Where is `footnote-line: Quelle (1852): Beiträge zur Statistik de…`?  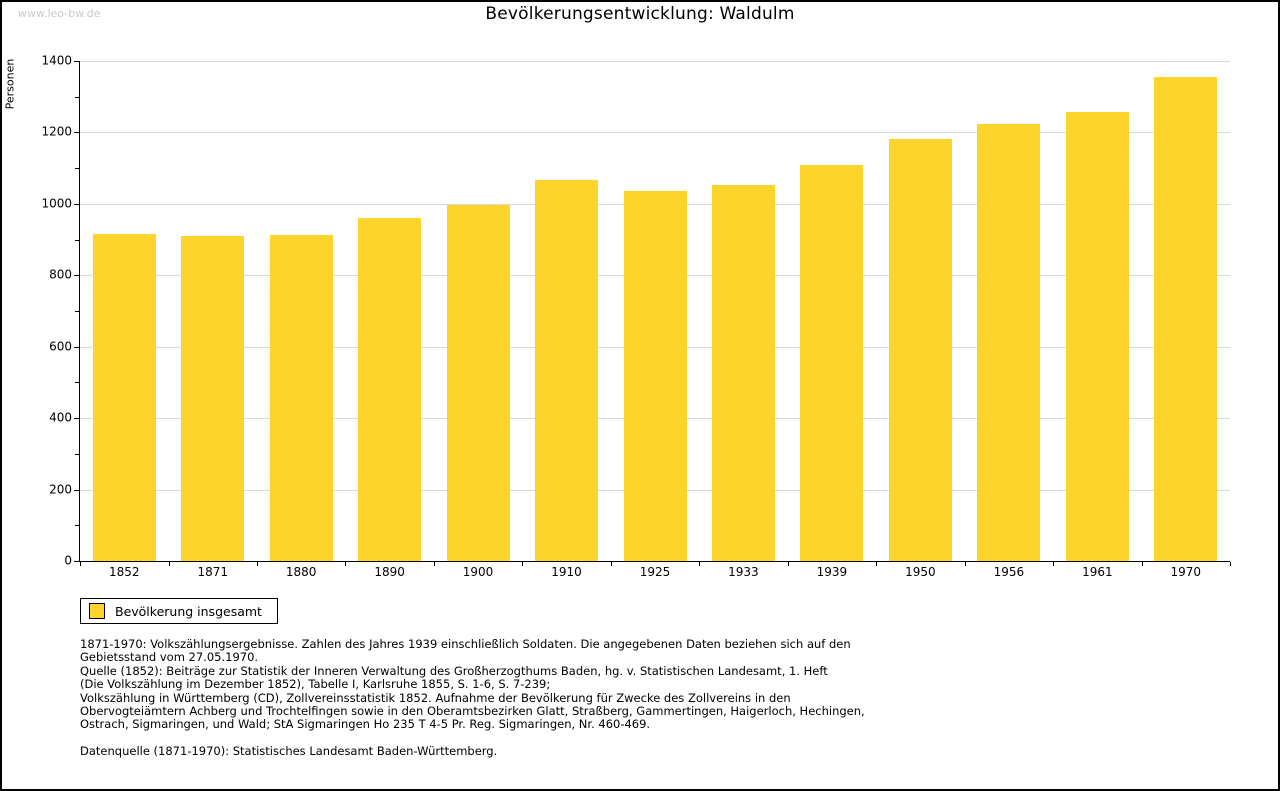
footnote-line: Quelle (1852): Beiträge zur Statistik de… is located at coordinates (454, 670).